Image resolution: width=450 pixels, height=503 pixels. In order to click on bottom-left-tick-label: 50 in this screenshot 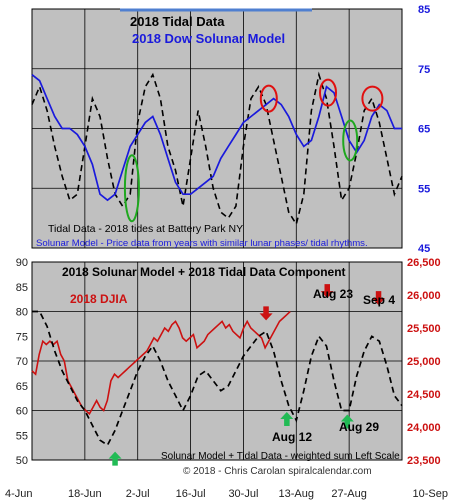, I will do `click(22, 461)`.